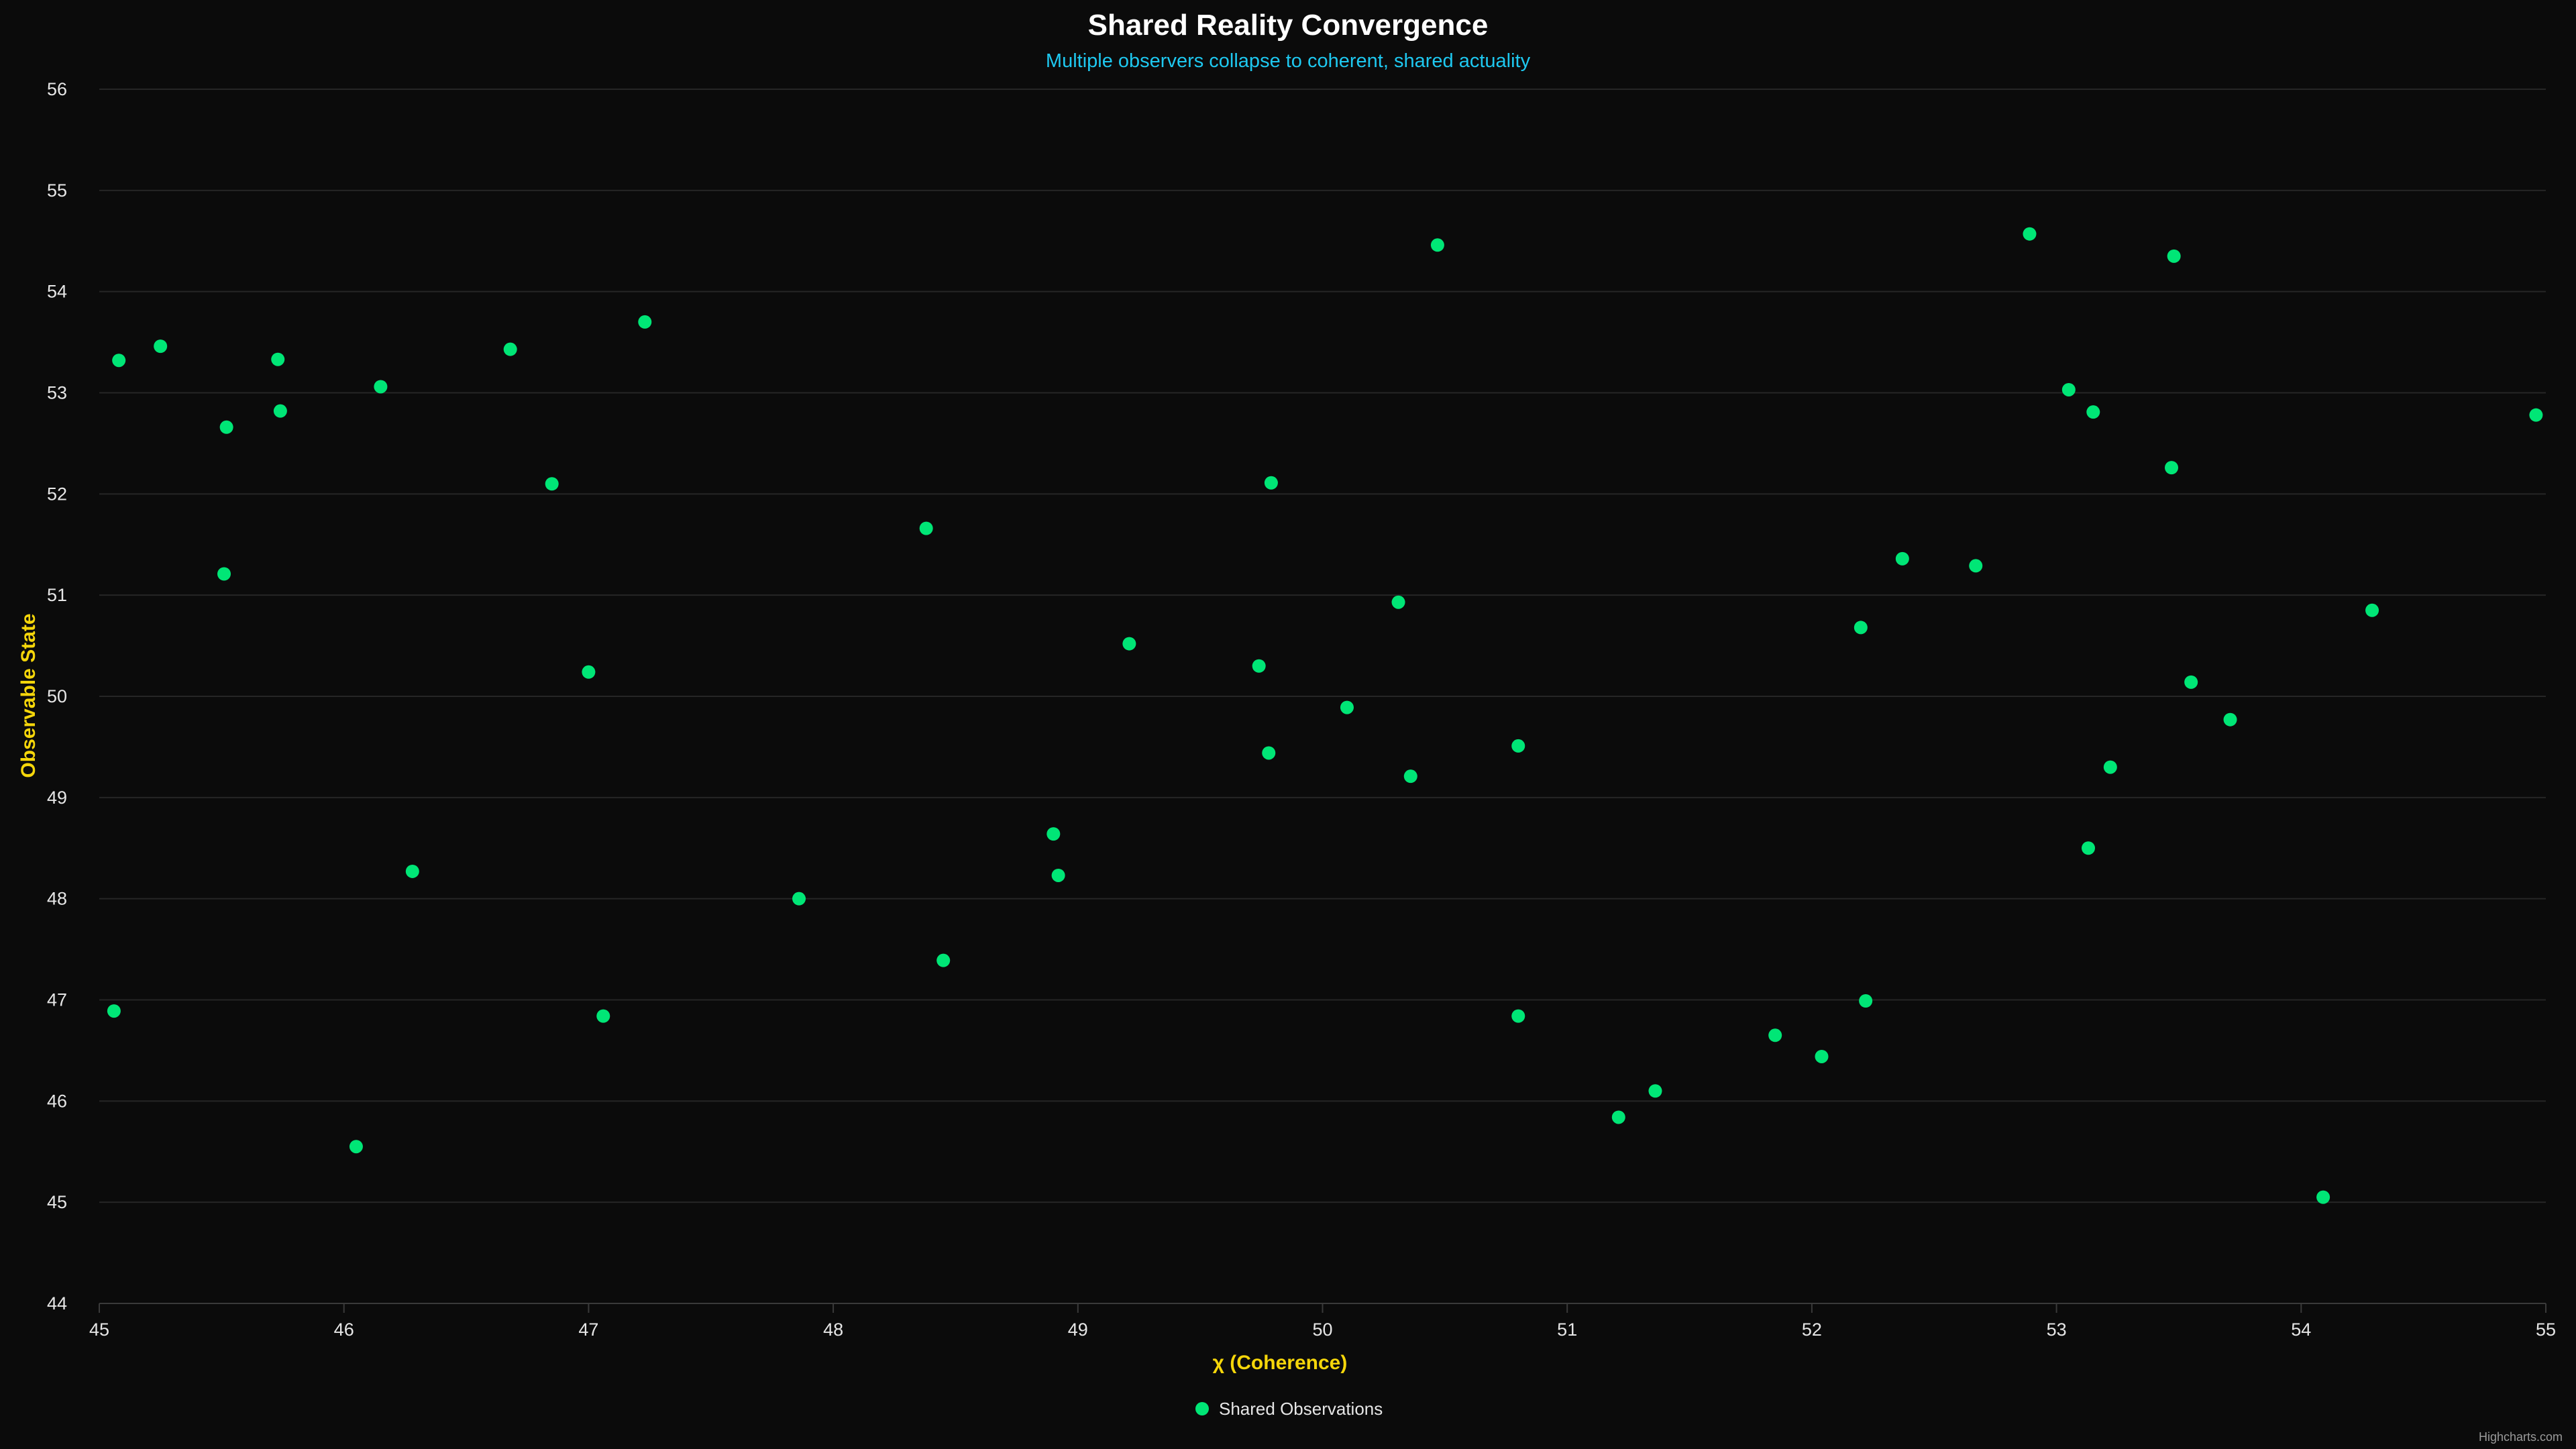 This screenshot has width=2576, height=1449. What do you see at coordinates (57, 1303) in the screenshot?
I see `y-tick-label: 44` at bounding box center [57, 1303].